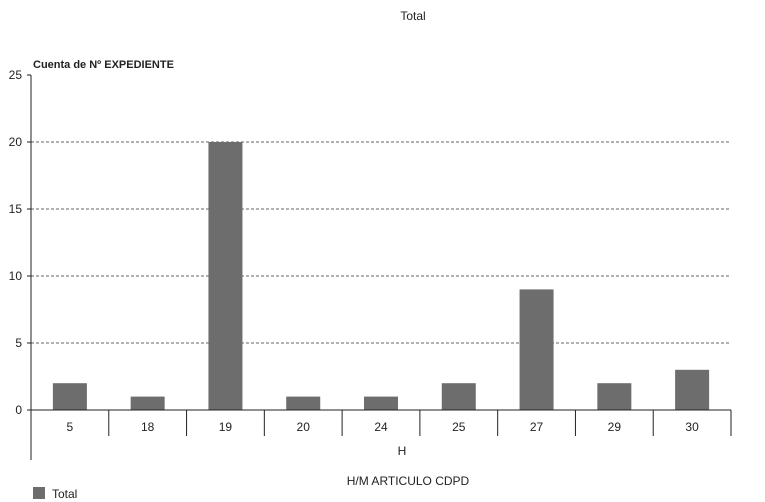  What do you see at coordinates (226, 427) in the screenshot?
I see `x-tick-label: 19` at bounding box center [226, 427].